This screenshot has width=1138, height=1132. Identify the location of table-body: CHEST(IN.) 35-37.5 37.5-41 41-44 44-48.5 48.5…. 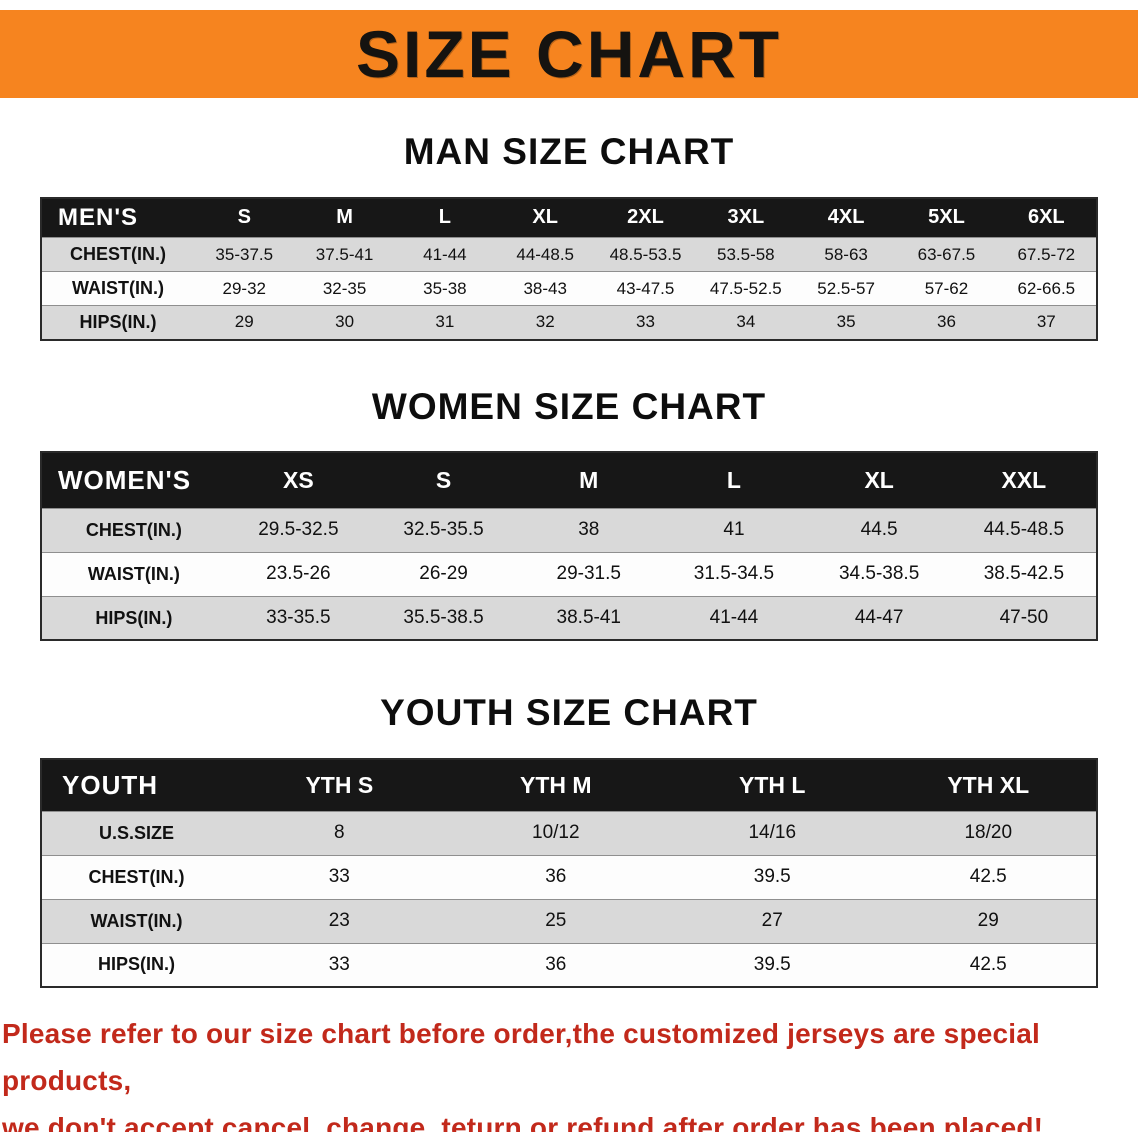
(569, 288).